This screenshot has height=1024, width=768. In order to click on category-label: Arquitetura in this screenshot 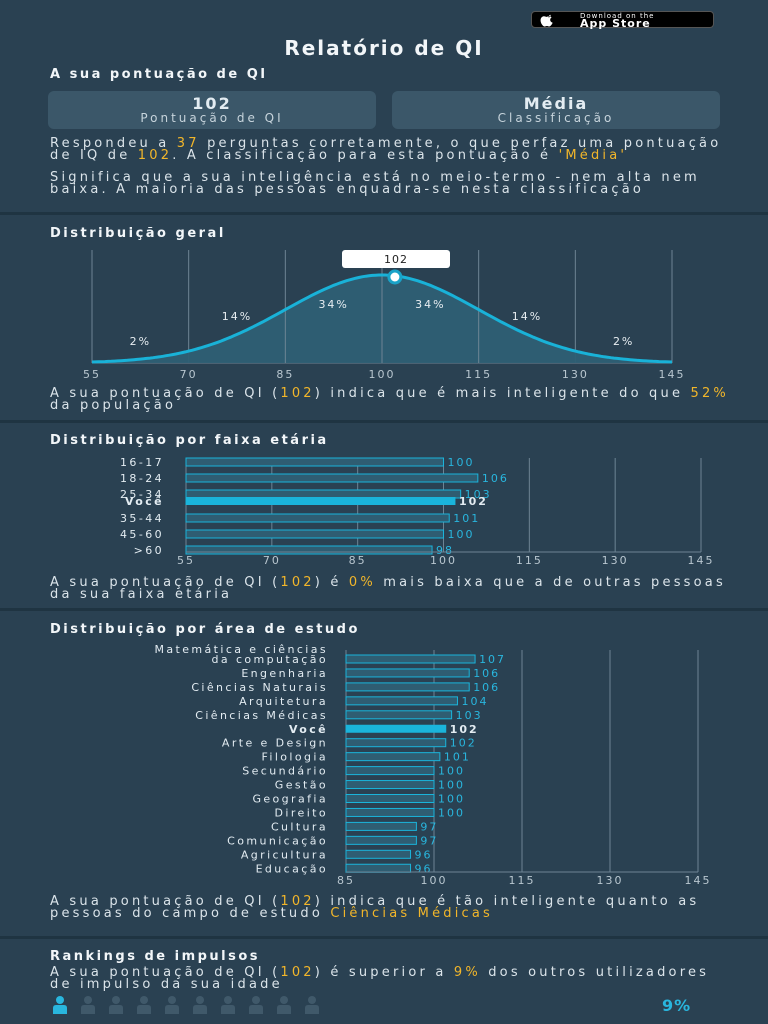, I will do `click(283, 701)`.